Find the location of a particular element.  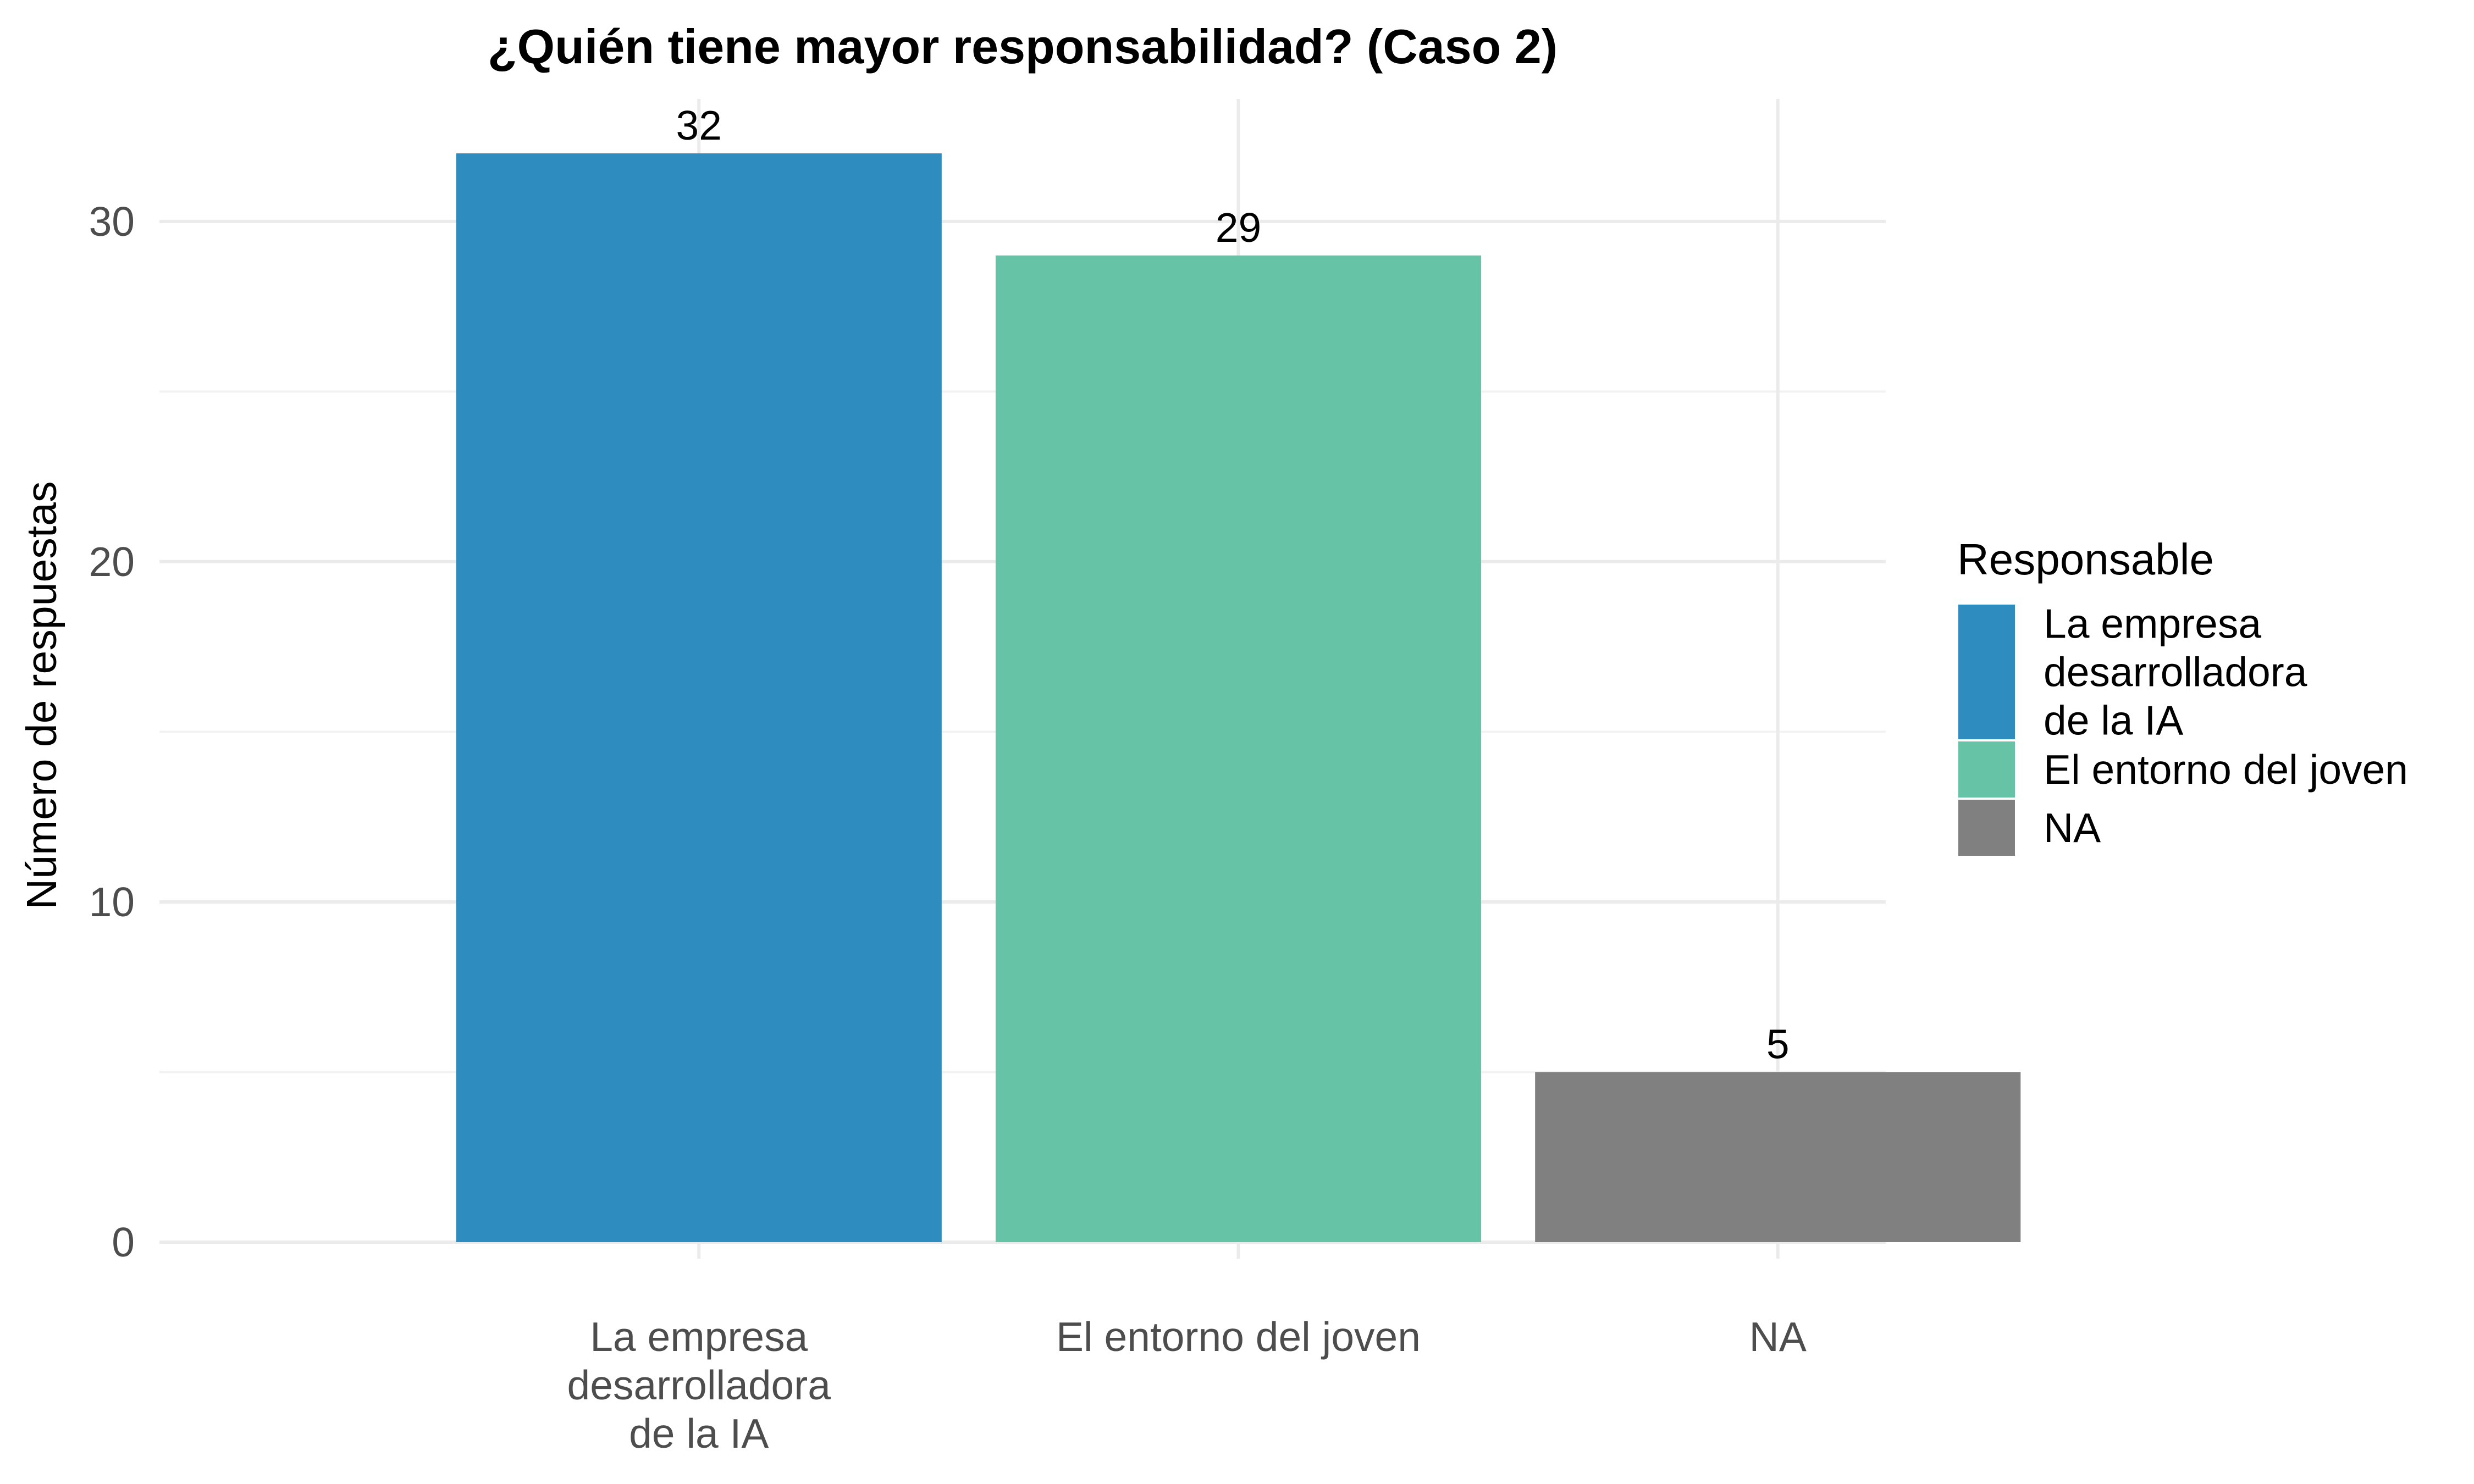

y-axis-ticks: 0 10 20 30 is located at coordinates (112, 731).